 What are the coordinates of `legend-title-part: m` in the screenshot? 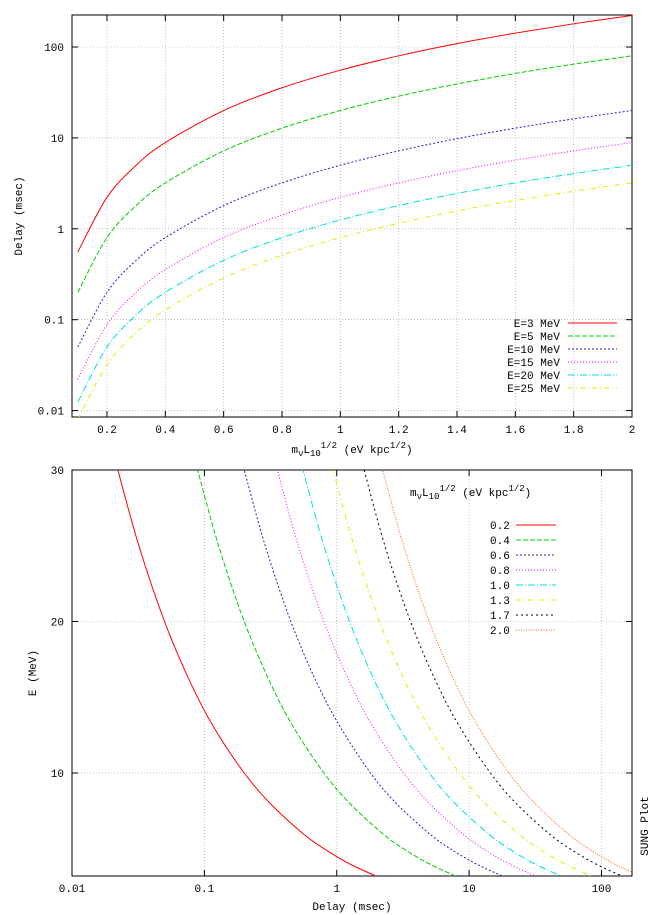 It's located at (413, 494).